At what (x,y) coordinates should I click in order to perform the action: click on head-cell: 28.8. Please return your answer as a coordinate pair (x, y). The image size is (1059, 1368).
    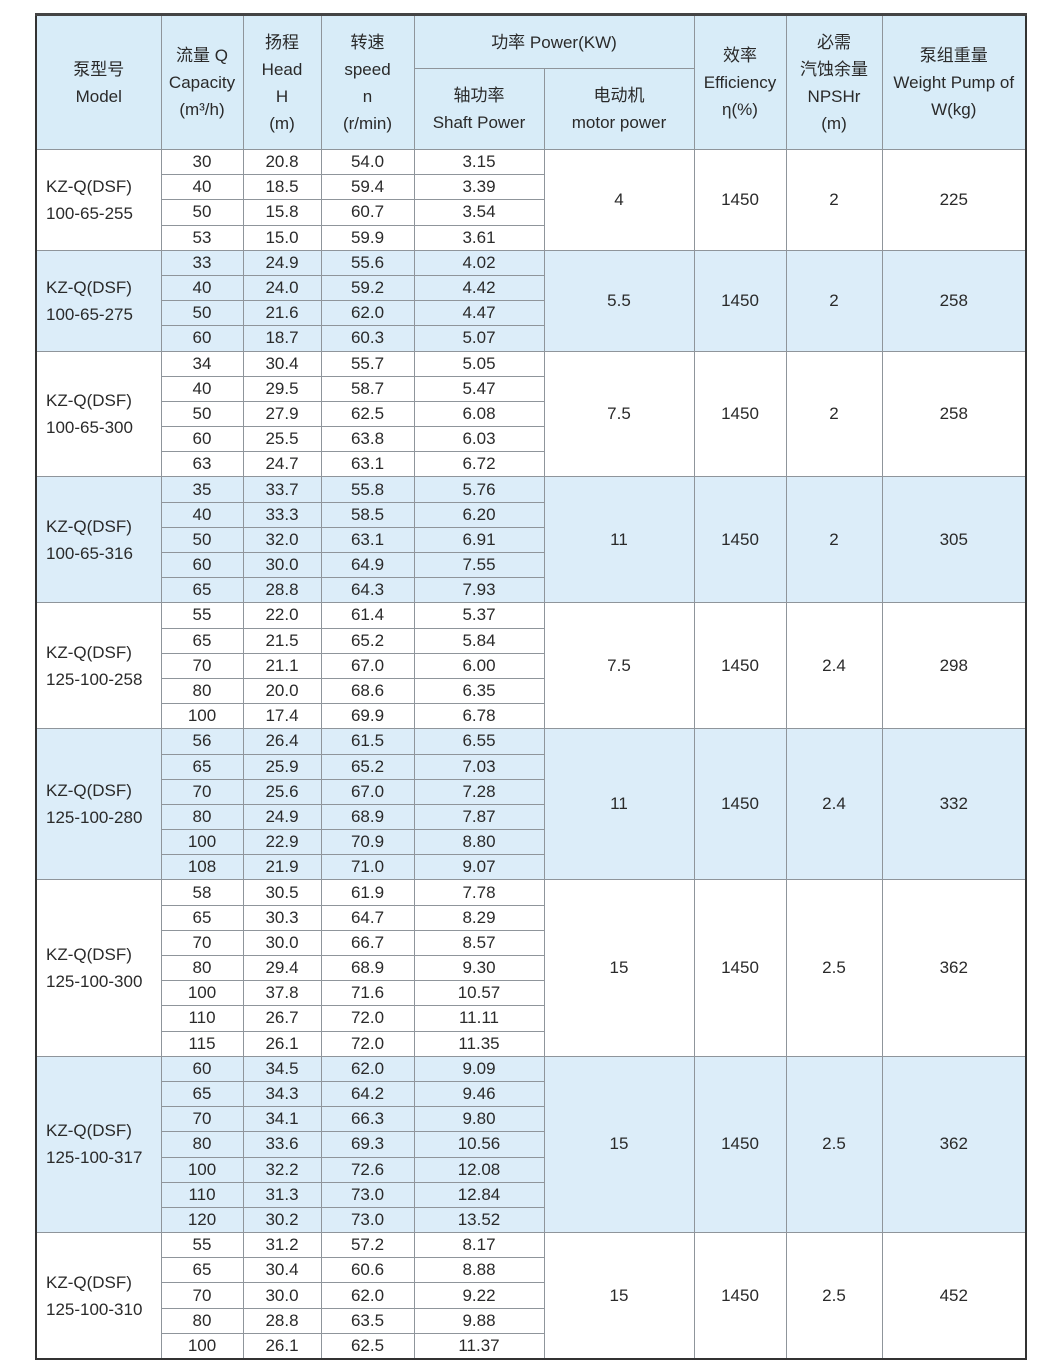
    Looking at the image, I should click on (282, 1320).